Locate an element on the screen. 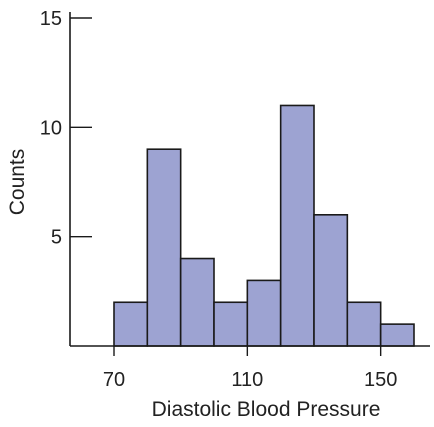 The image size is (434, 427). y-tick-label-5: 5 is located at coordinates (56, 238).